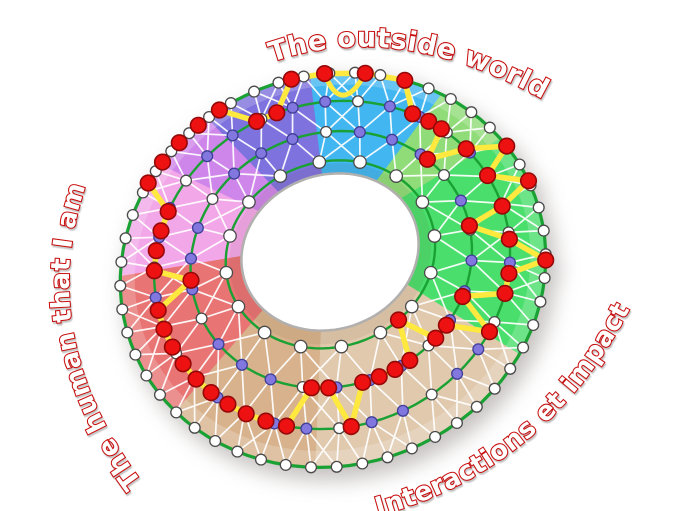 The image size is (677, 511). What do you see at coordinates (330, 252) in the screenshot?
I see `hole` at bounding box center [330, 252].